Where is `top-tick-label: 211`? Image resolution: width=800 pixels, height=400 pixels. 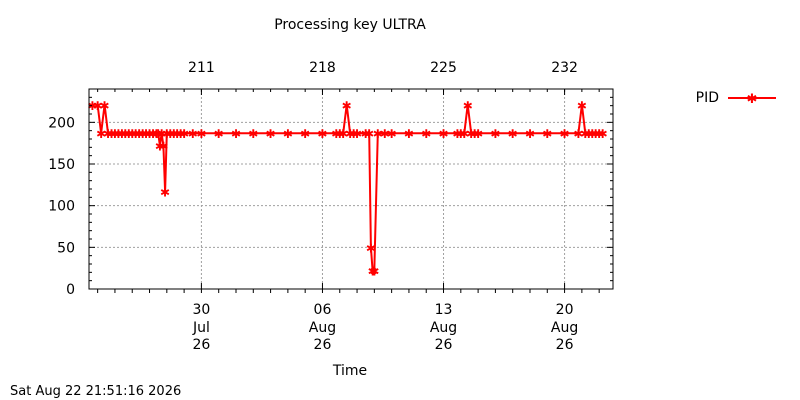
top-tick-label: 211 is located at coordinates (201, 68).